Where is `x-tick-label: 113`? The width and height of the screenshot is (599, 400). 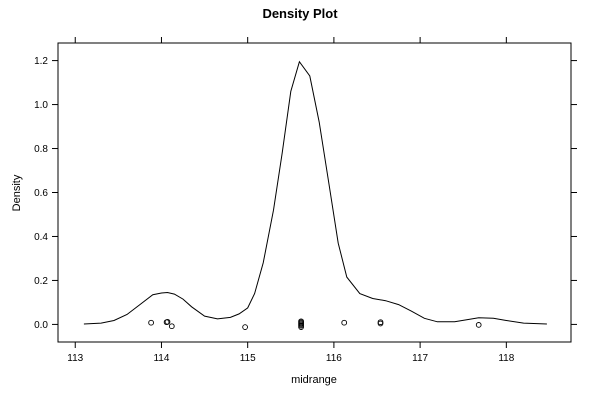 x-tick-label: 113 is located at coordinates (75, 358).